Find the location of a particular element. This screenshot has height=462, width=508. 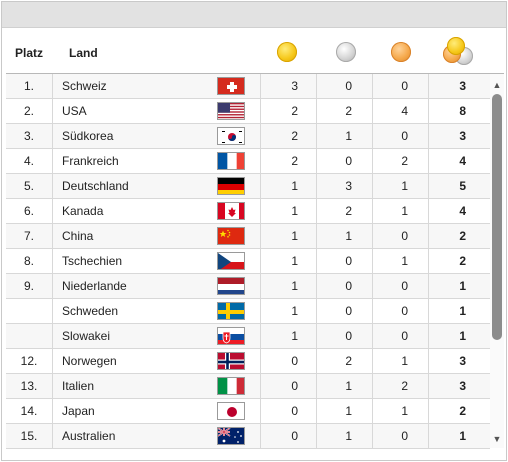

flag-cz-icon is located at coordinates (231, 261).